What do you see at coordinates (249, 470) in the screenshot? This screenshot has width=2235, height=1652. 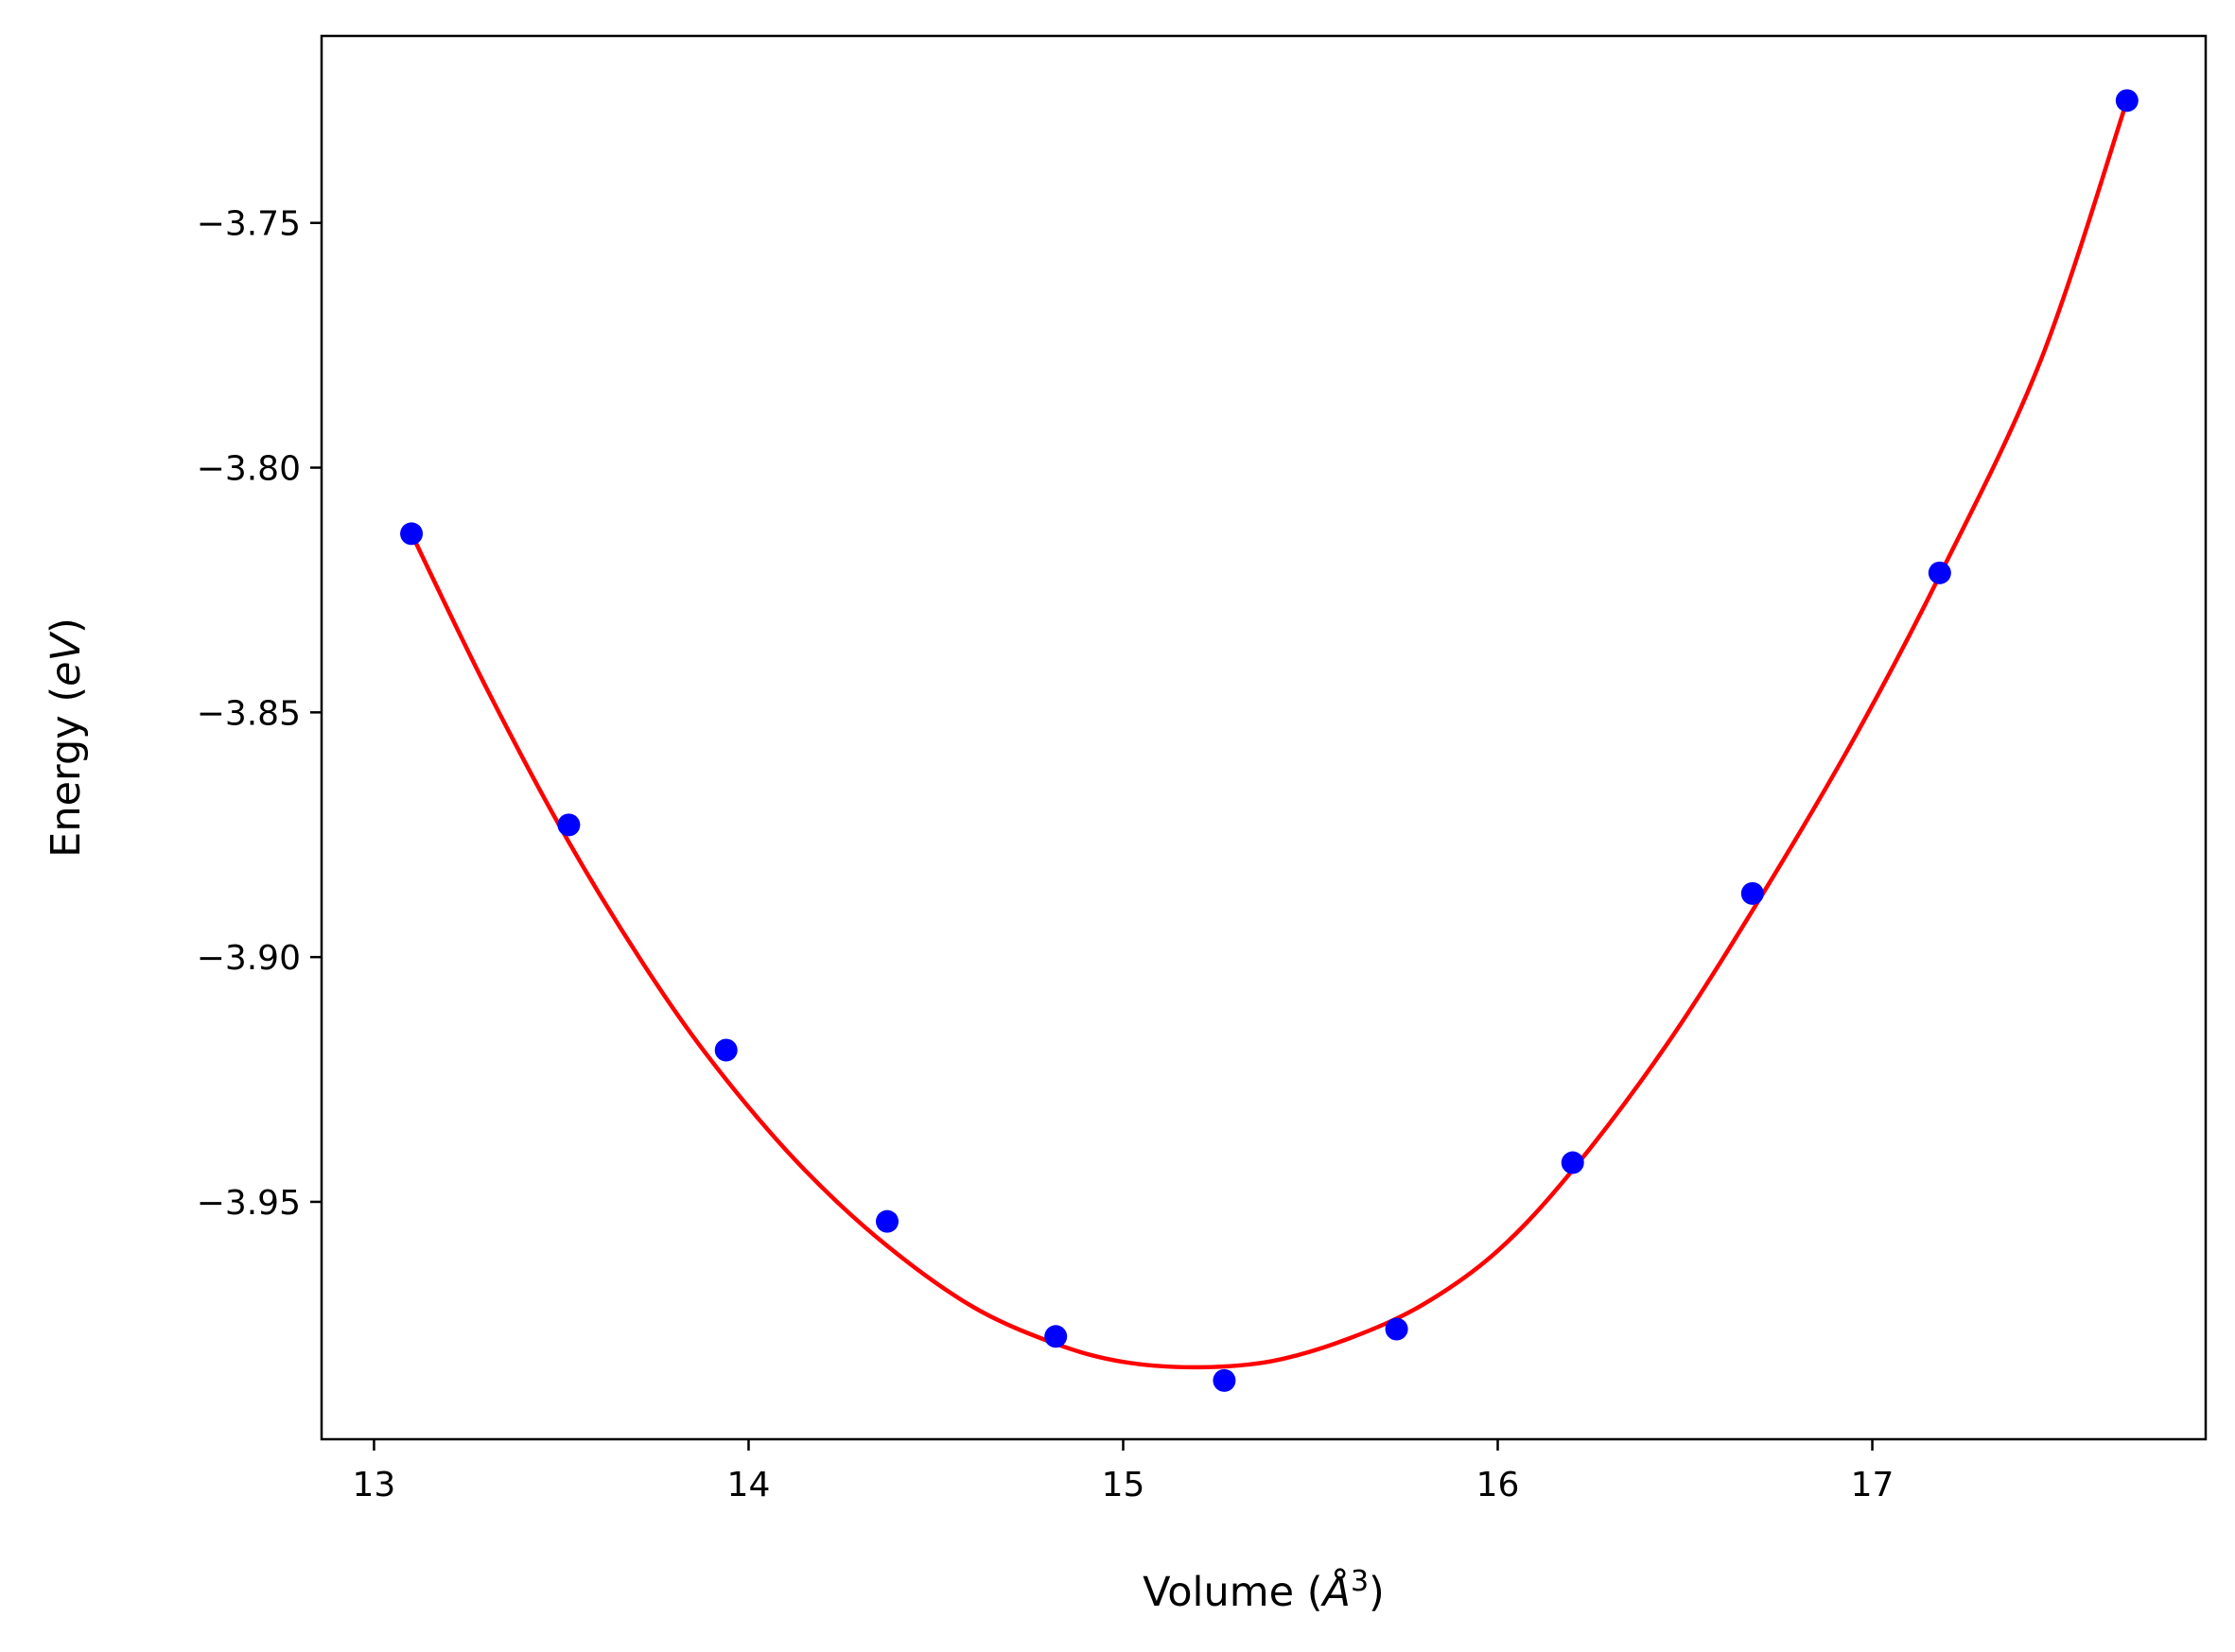 I see `y-tick-label: −3.80` at bounding box center [249, 470].